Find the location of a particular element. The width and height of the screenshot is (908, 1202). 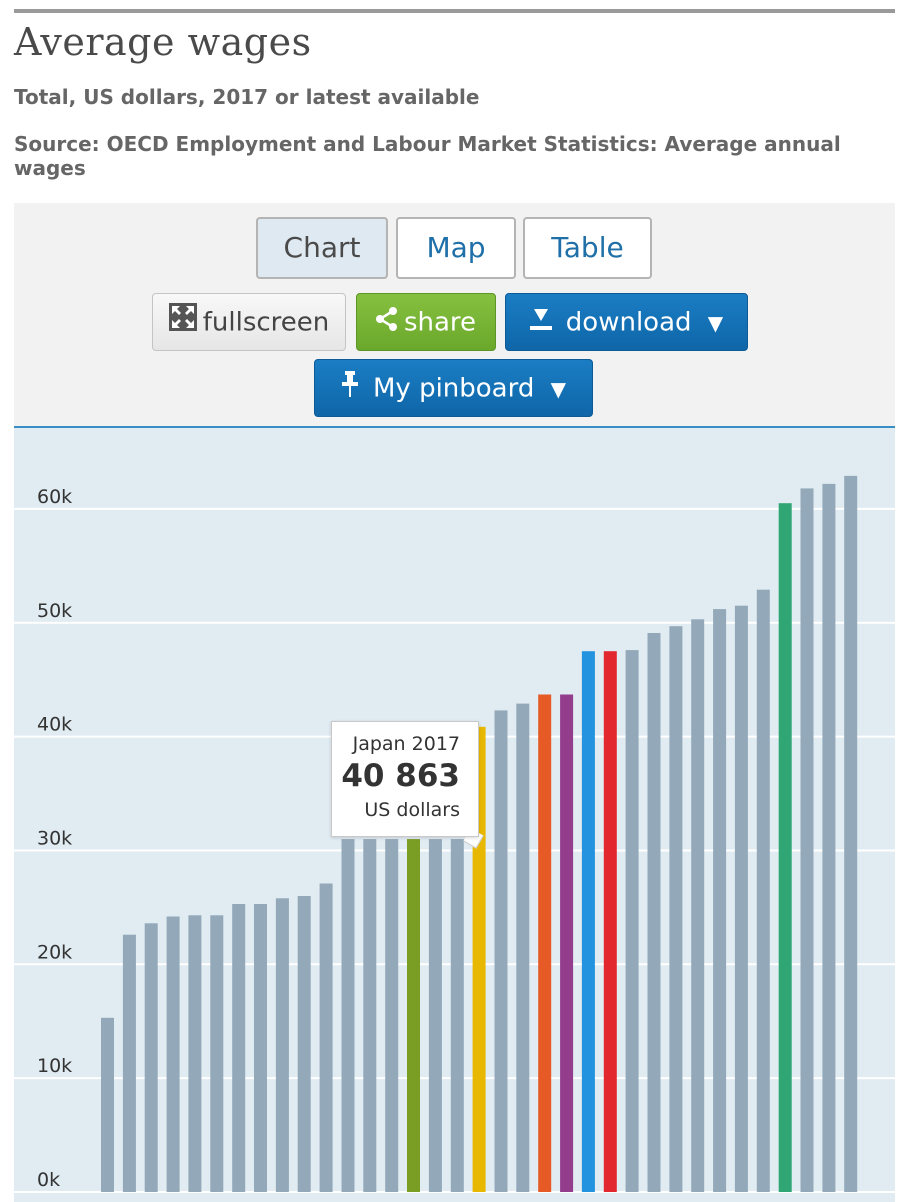

y-tick-label: 0k is located at coordinates (48, 1180).